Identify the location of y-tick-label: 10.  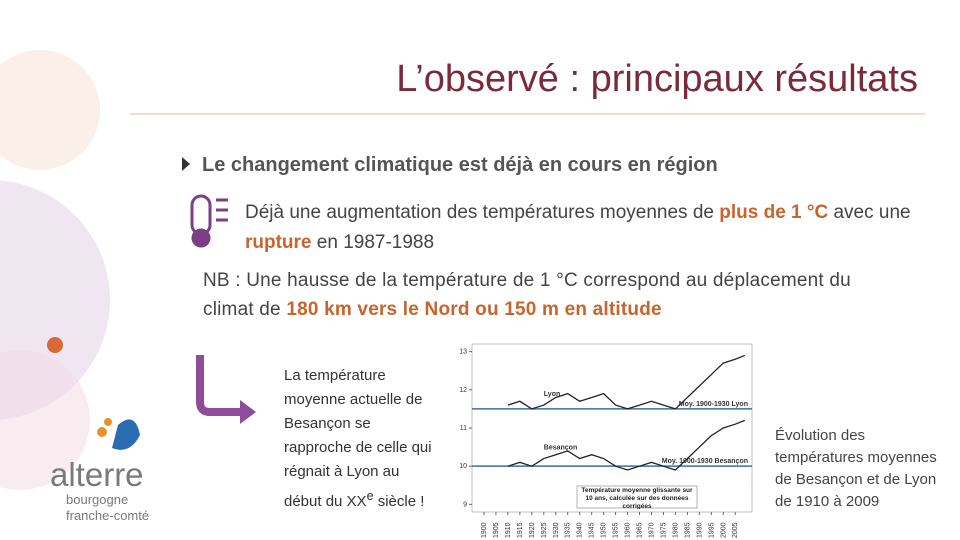
(463, 466).